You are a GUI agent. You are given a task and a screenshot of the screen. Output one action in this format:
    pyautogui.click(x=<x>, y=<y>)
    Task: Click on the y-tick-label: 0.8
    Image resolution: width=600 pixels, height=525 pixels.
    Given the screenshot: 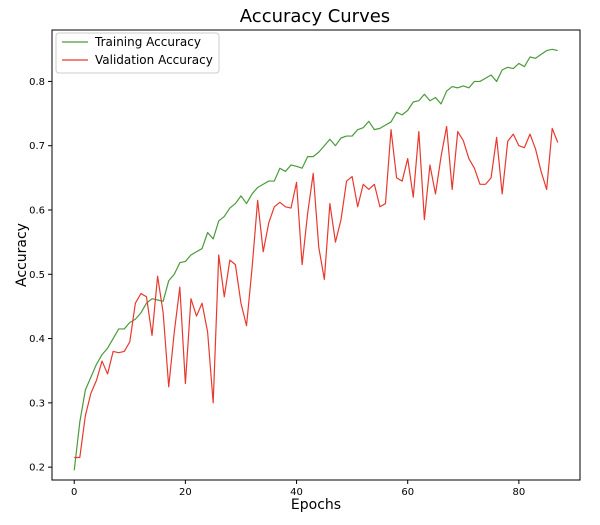 What is the action you would take?
    pyautogui.click(x=37, y=82)
    